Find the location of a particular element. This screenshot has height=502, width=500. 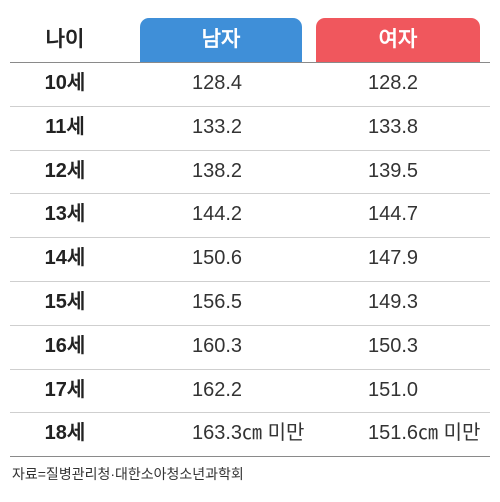

male-height: 156.5 is located at coordinates (217, 302).